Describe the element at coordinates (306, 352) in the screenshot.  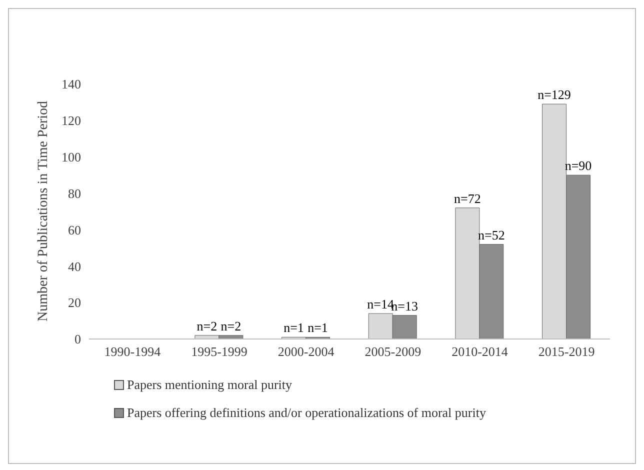
I see `x-tick-label: 2000-2004` at that location.